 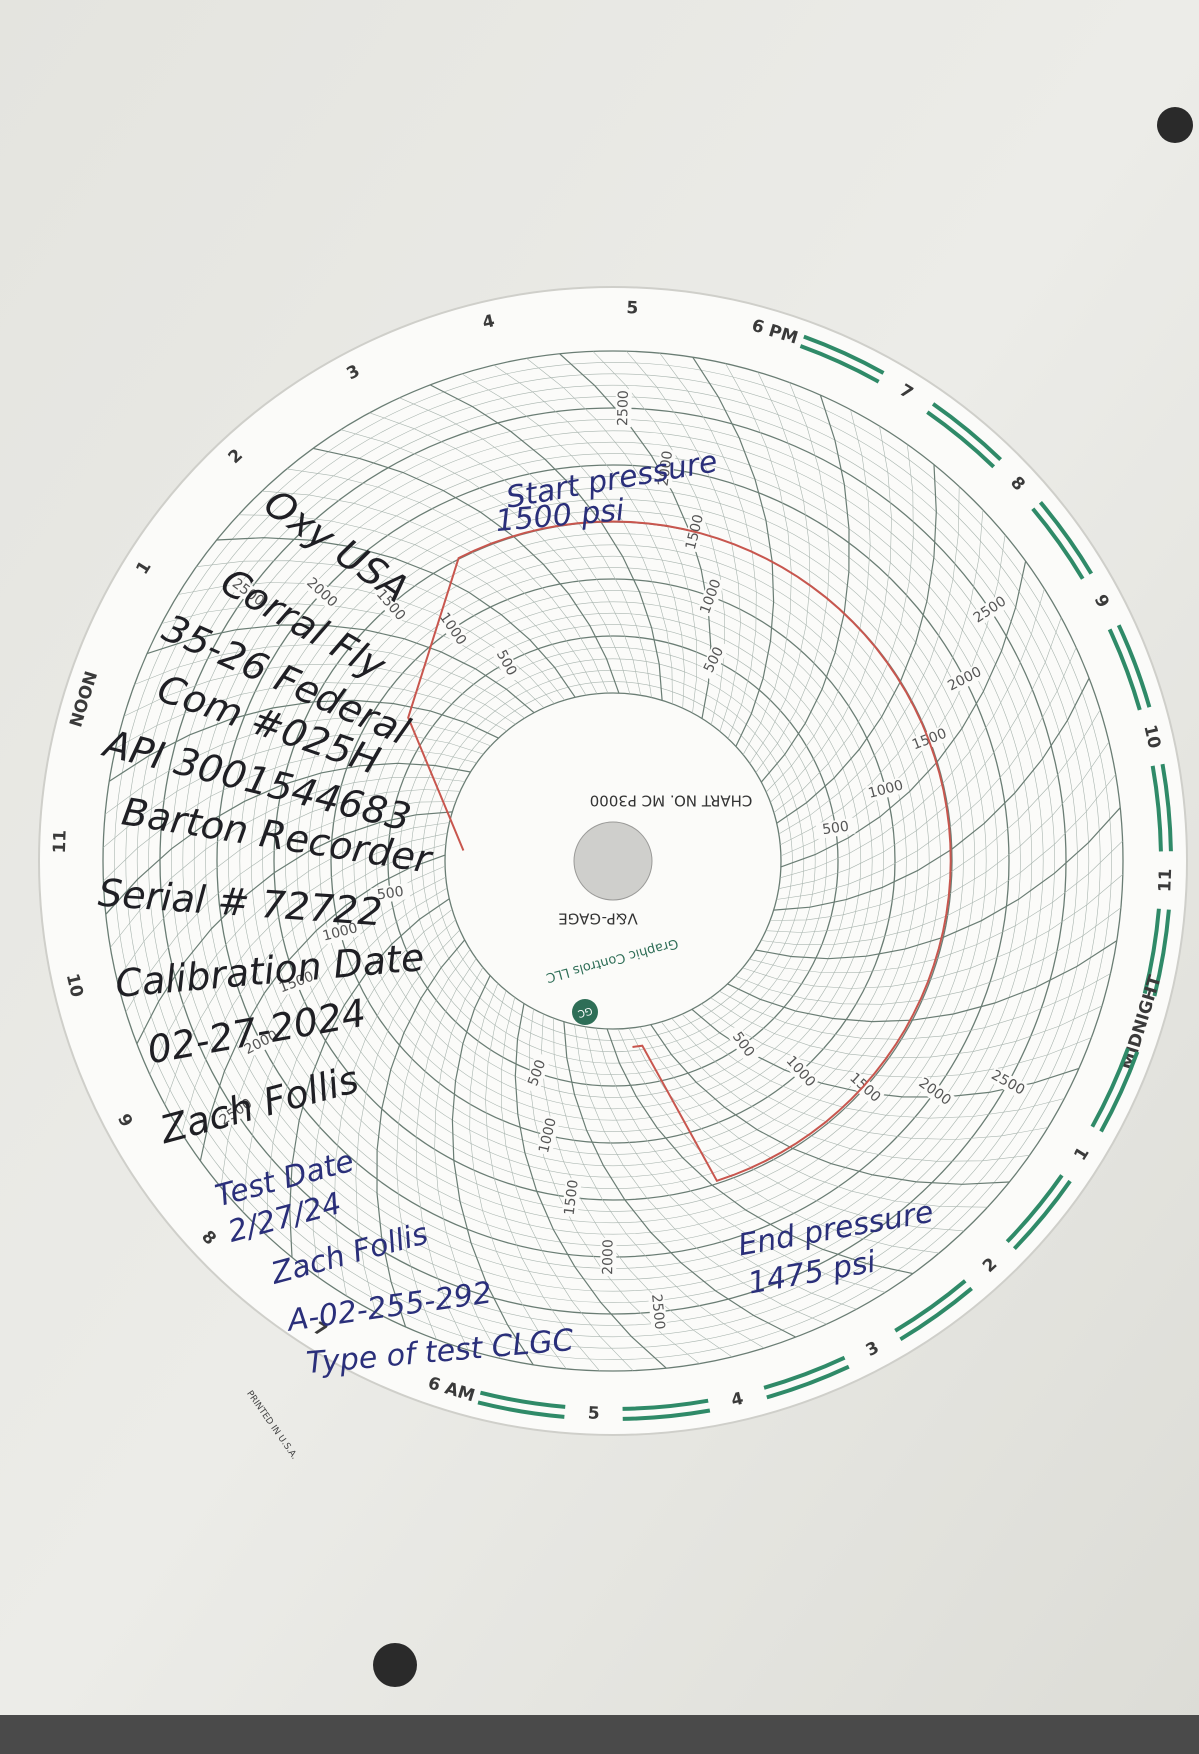 What do you see at coordinates (597, 919) in the screenshot?
I see `gage-name: V&P-GAGE` at bounding box center [597, 919].